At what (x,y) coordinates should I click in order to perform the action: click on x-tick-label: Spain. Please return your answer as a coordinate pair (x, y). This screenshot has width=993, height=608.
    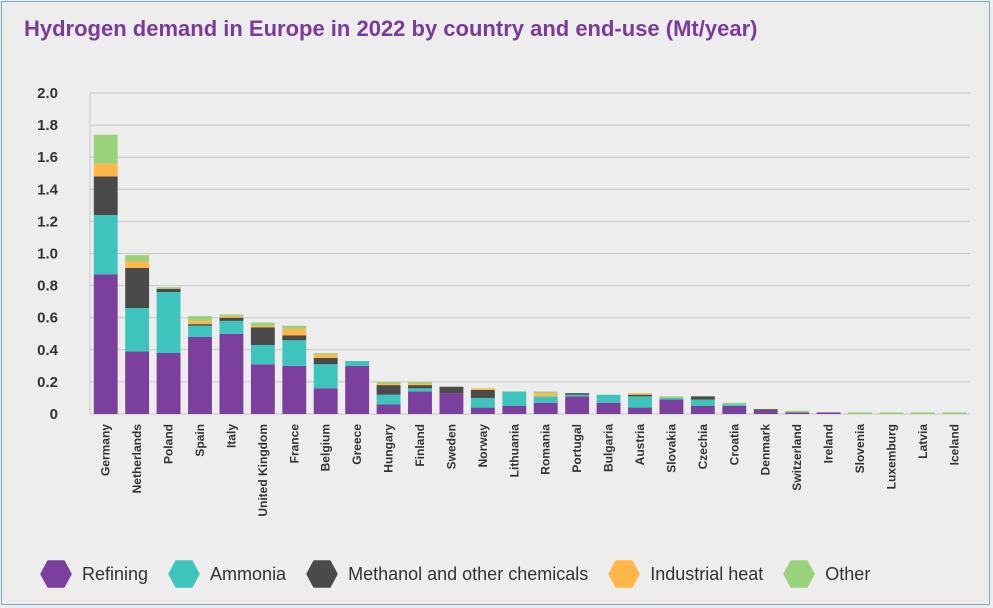
    Looking at the image, I should click on (200, 440).